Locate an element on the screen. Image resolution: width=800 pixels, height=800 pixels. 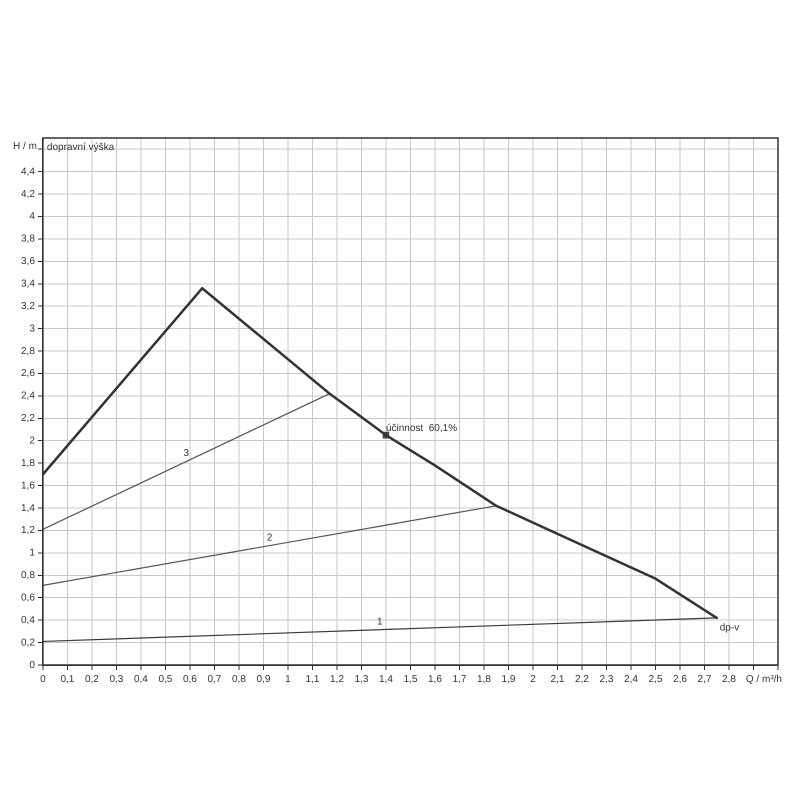
y-tick-label: 3 is located at coordinates (32, 328).